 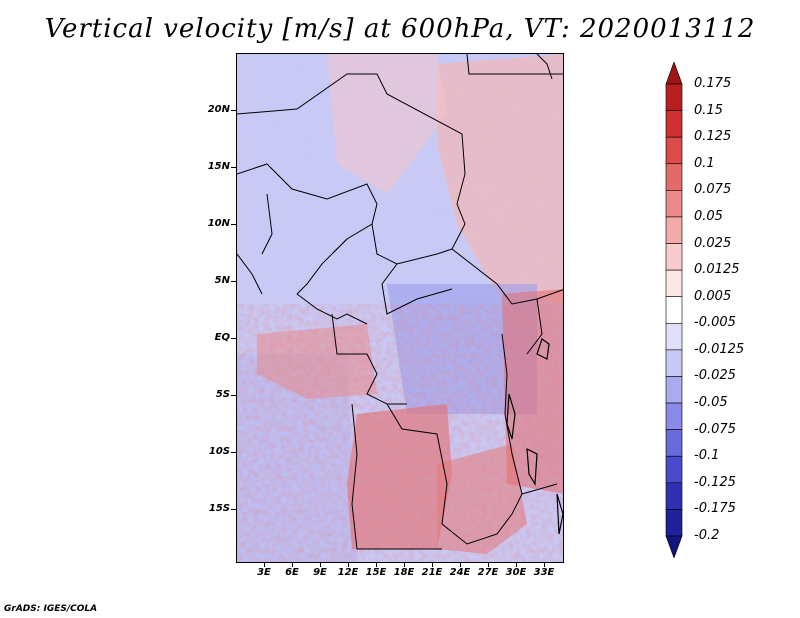 I want to click on lon-label: 21E, so click(x=432, y=572).